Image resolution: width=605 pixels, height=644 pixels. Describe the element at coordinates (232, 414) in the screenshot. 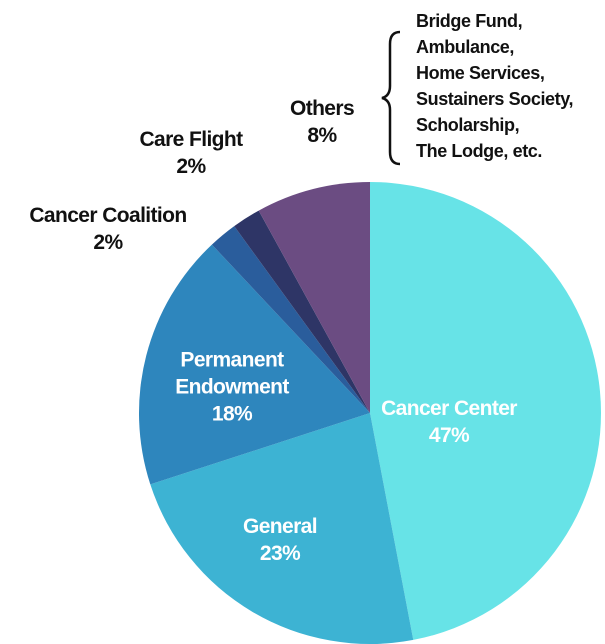

I see `slice-percent: 18%` at that location.